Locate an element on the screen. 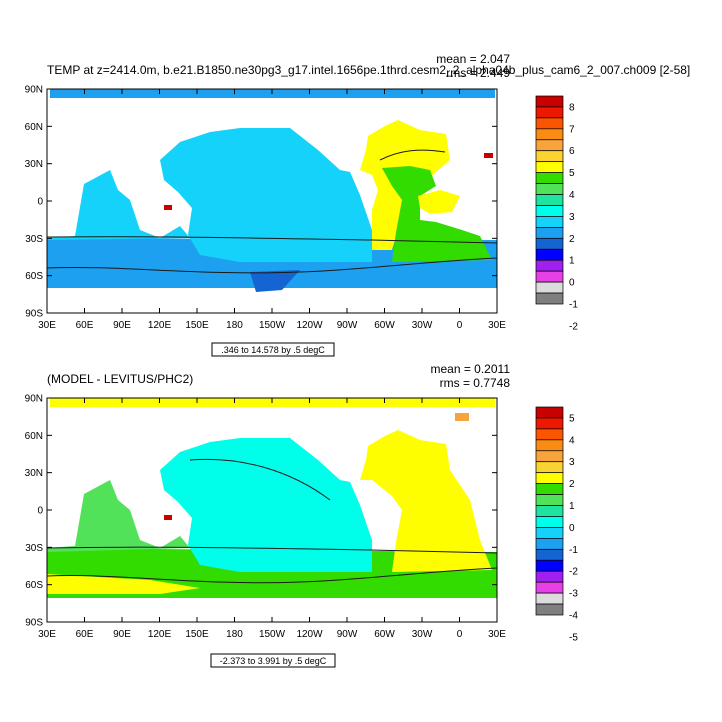 This screenshot has height=722, width=722. contour-info-1: .346 to 14.578 by .5 degC is located at coordinates (273, 350).